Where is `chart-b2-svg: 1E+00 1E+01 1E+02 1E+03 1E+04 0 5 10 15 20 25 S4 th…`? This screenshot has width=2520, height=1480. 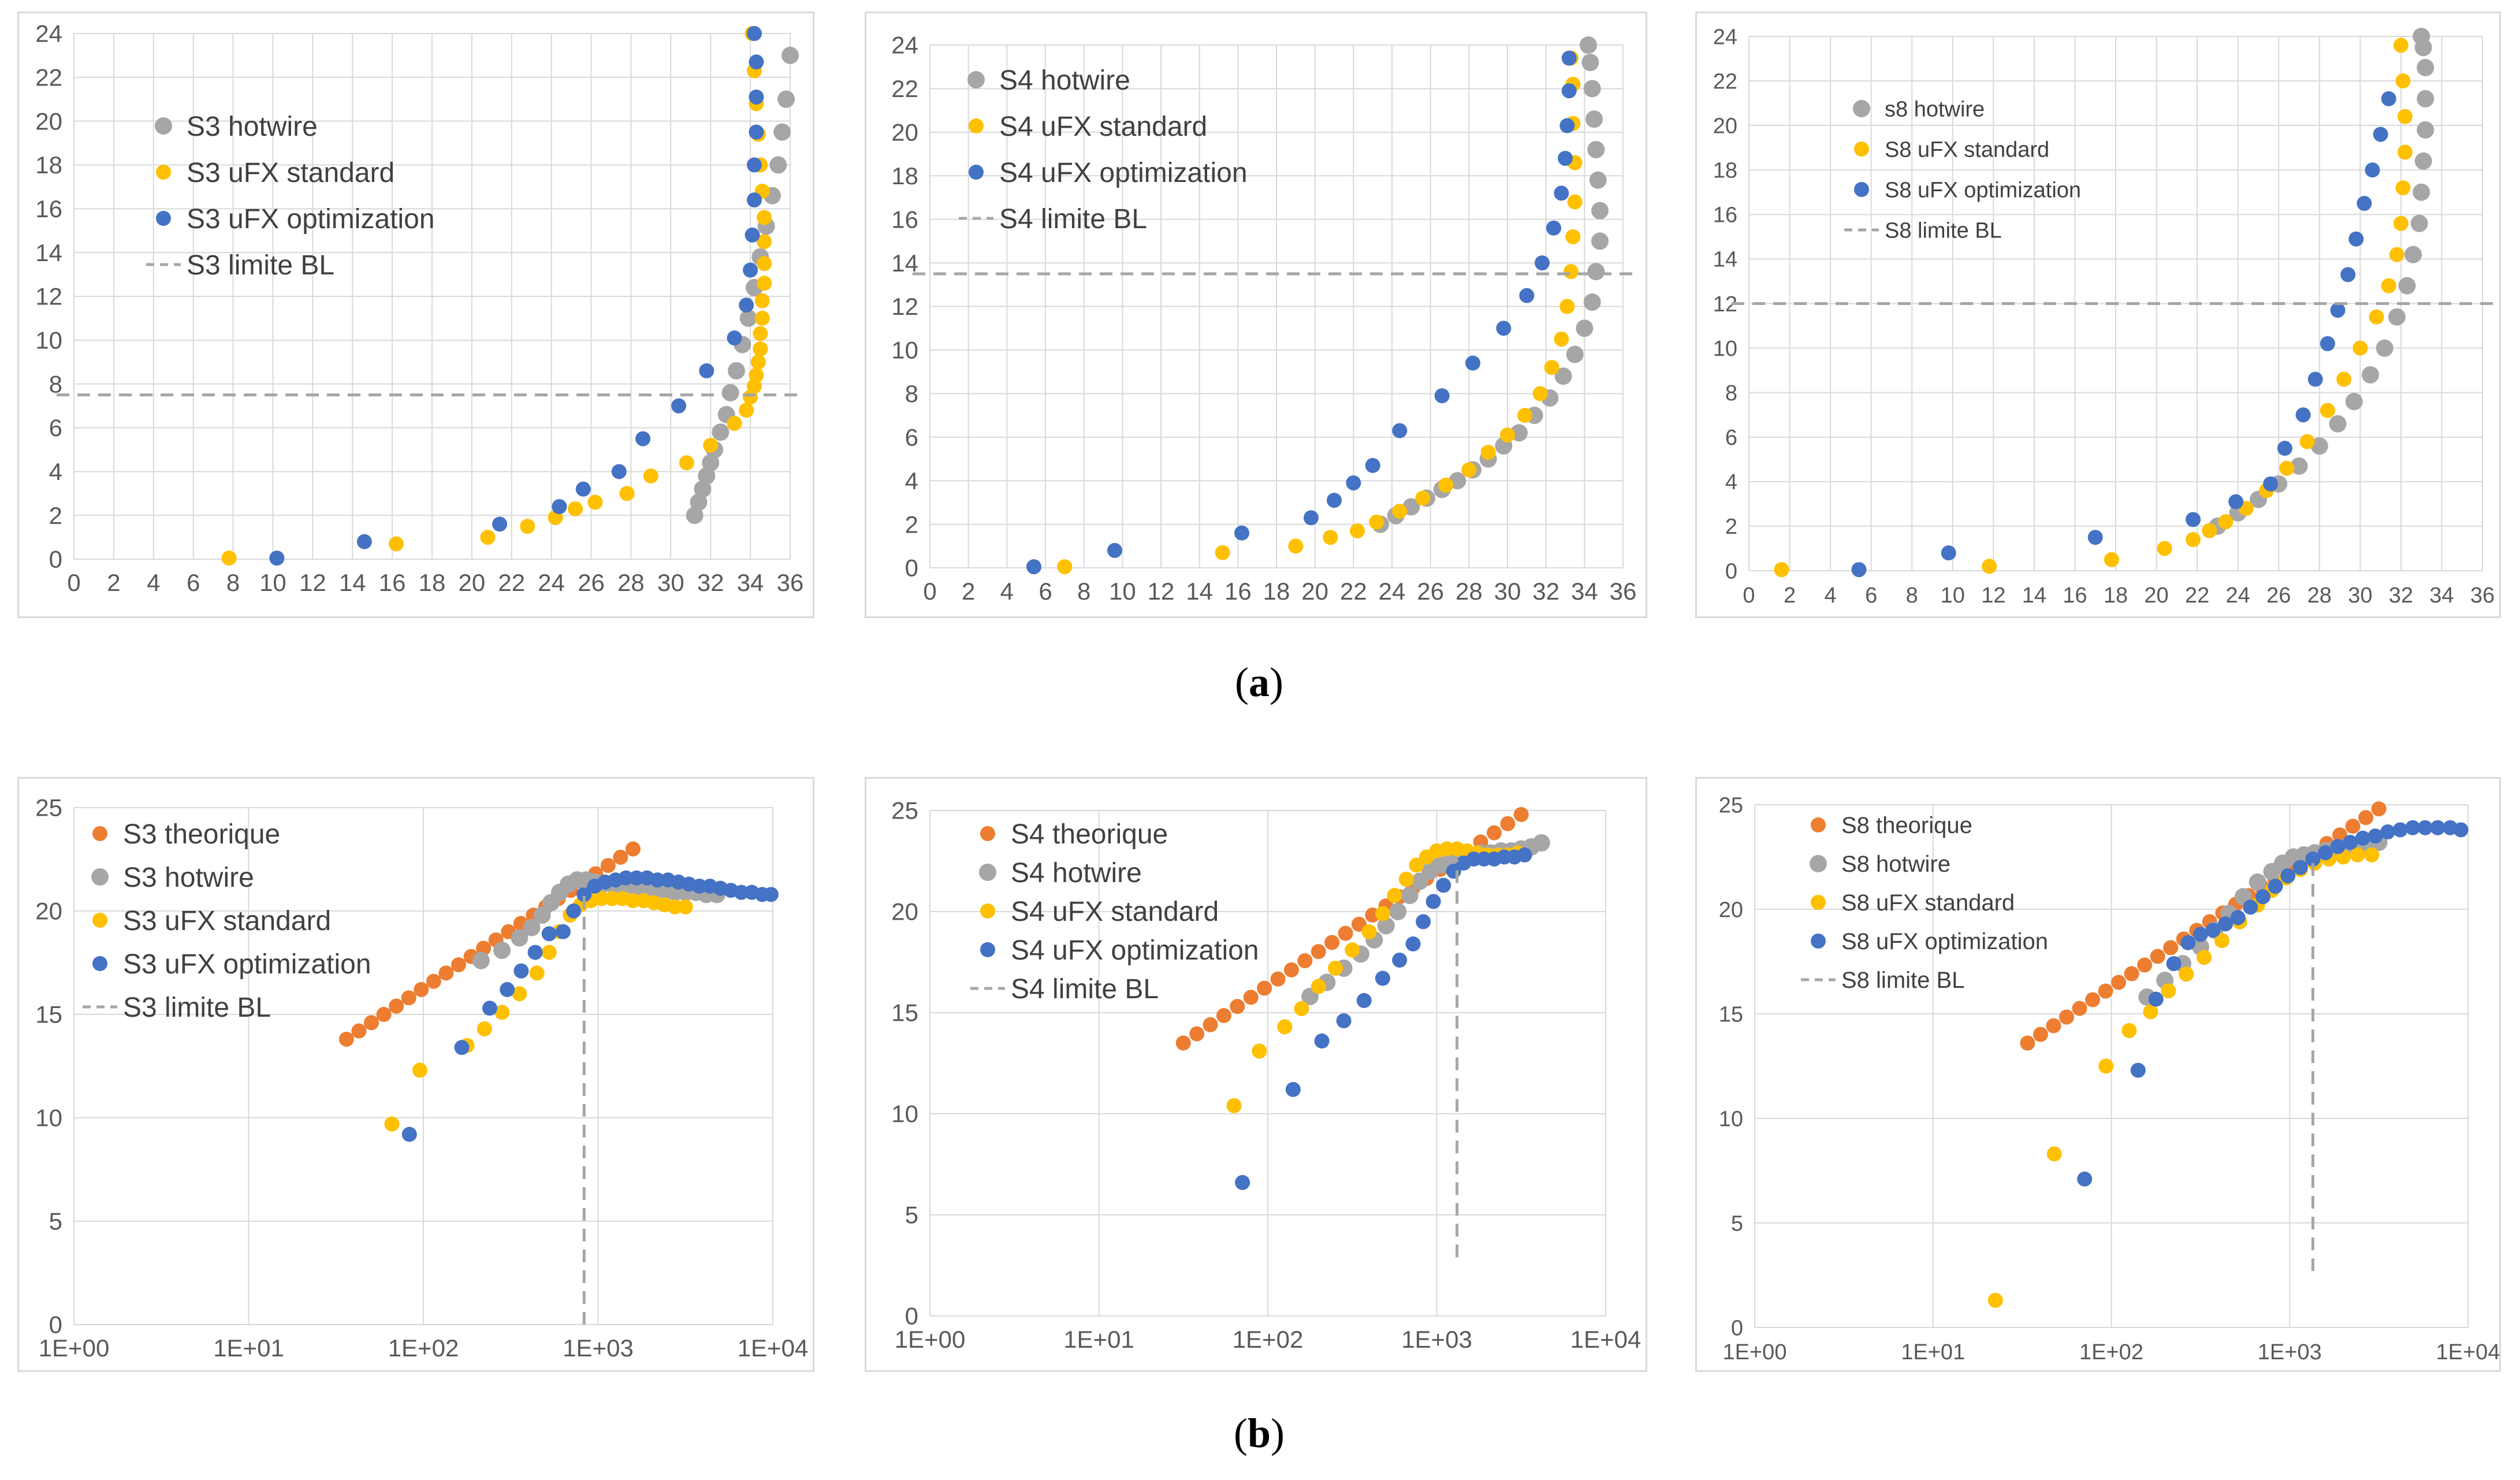
chart-b2-svg: 1E+00 1E+01 1E+02 1E+03 1E+04 0 5 10 15 20 25 S4 th… is located at coordinates (1266, 1075).